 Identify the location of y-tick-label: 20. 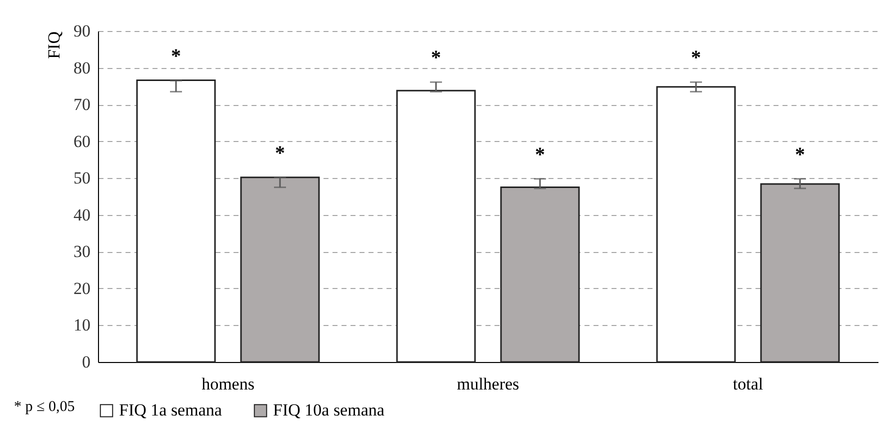
(82, 288).